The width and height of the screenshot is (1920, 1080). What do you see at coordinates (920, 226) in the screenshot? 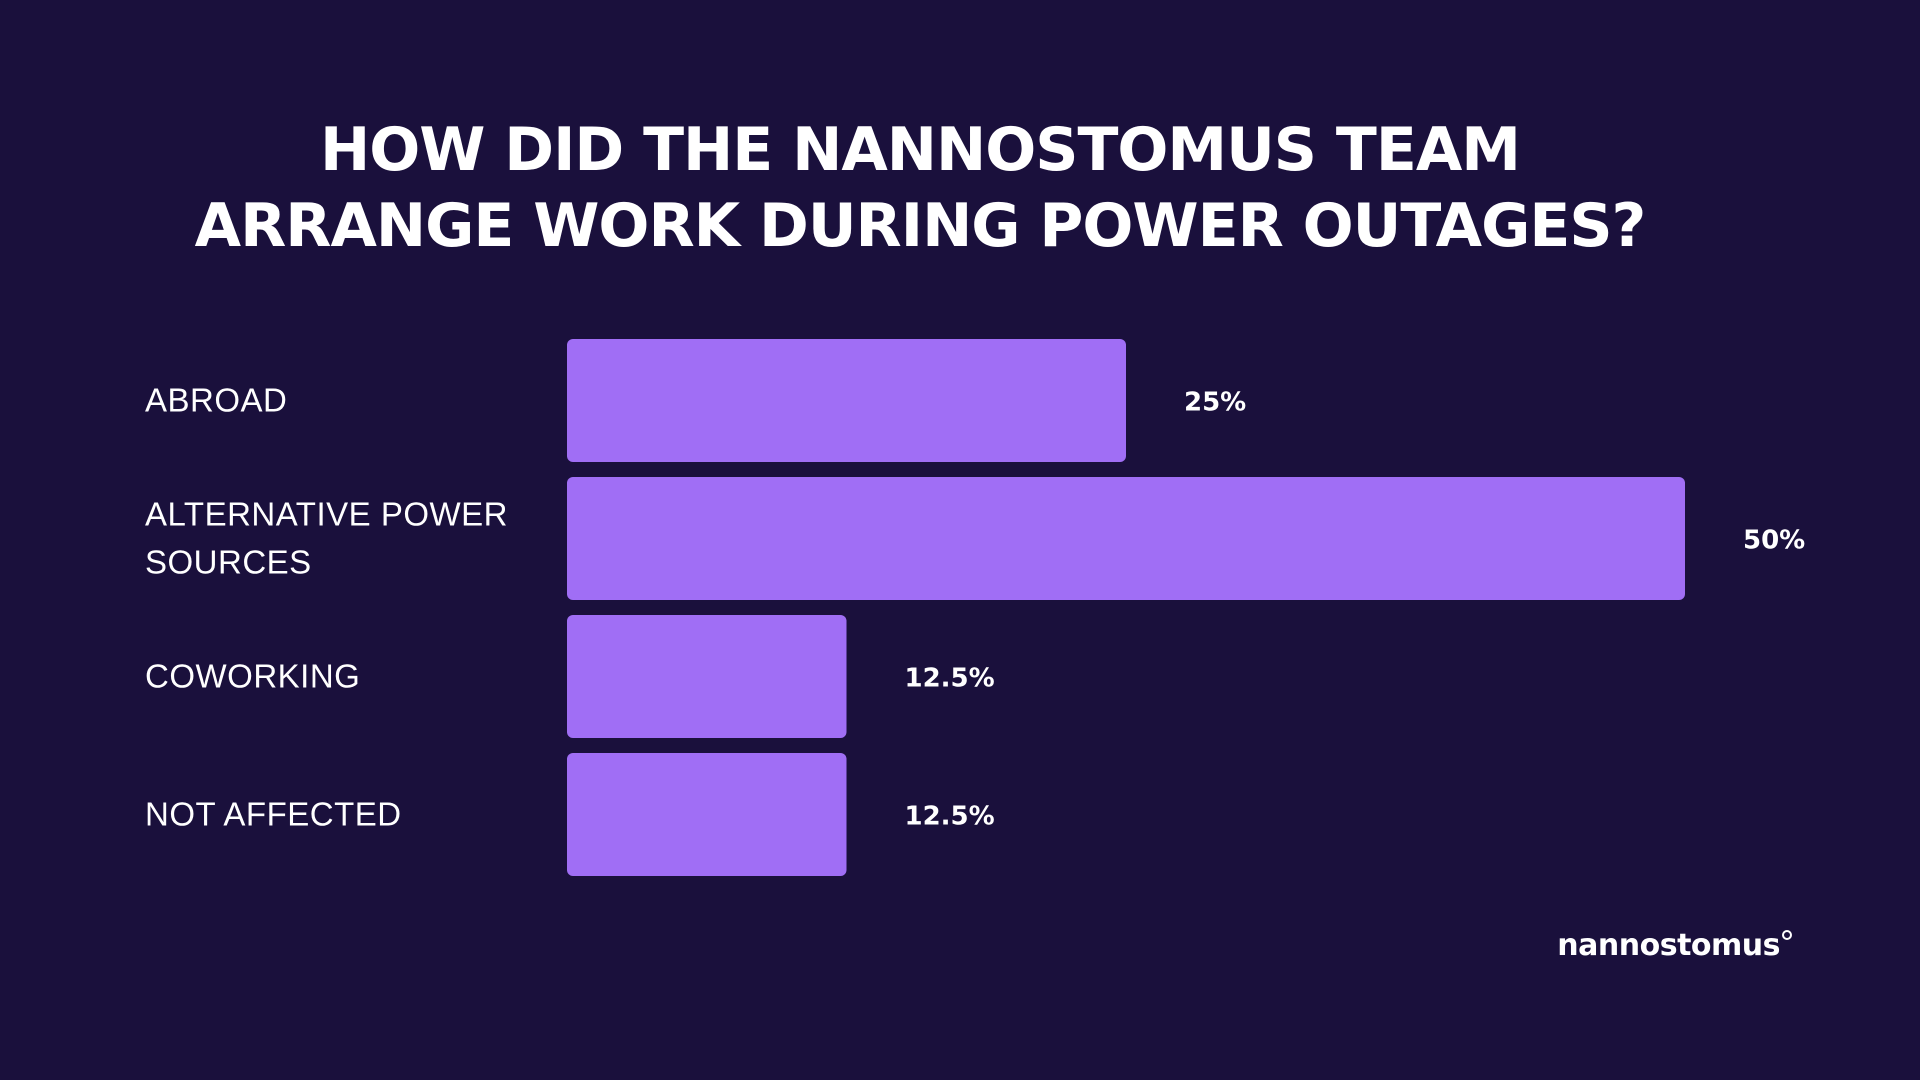
I see `chart-title-line-2: ARRANGE WORK DURING POWER OUTAGES?` at bounding box center [920, 226].